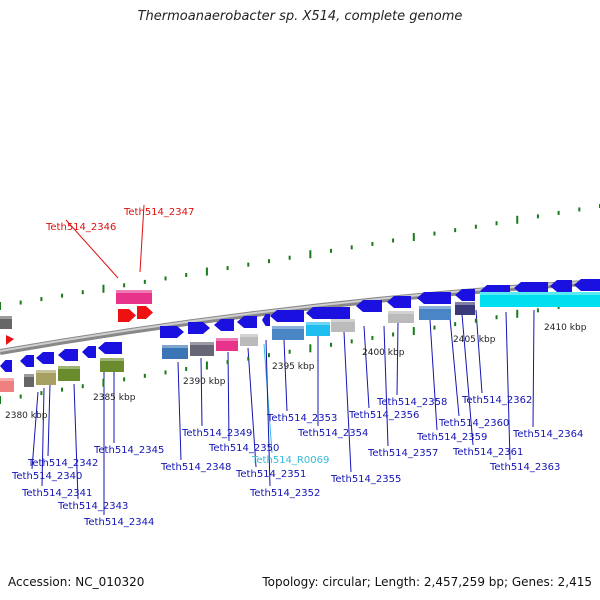 This screenshot has width=600, height=600. What do you see at coordinates (284, 493) in the screenshot?
I see `gene-label: Teth514_2352` at bounding box center [284, 493].